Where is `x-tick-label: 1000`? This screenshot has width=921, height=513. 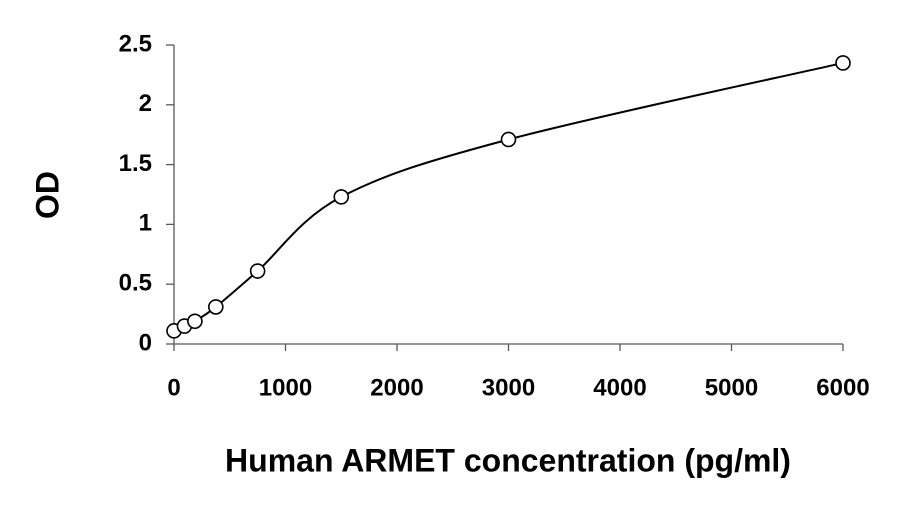 x-tick-label: 1000 is located at coordinates (285, 387).